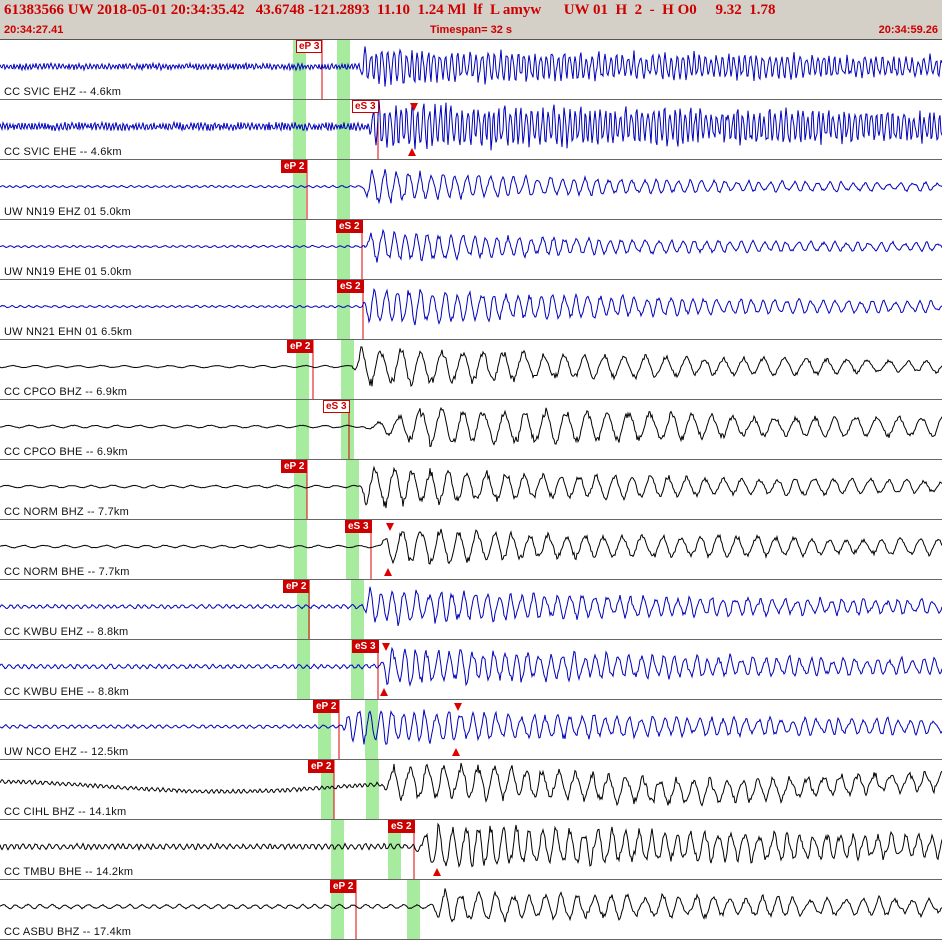  I want to click on trace-row: eS 2 UW NN21 EHN 01 6.5km, so click(471, 310).